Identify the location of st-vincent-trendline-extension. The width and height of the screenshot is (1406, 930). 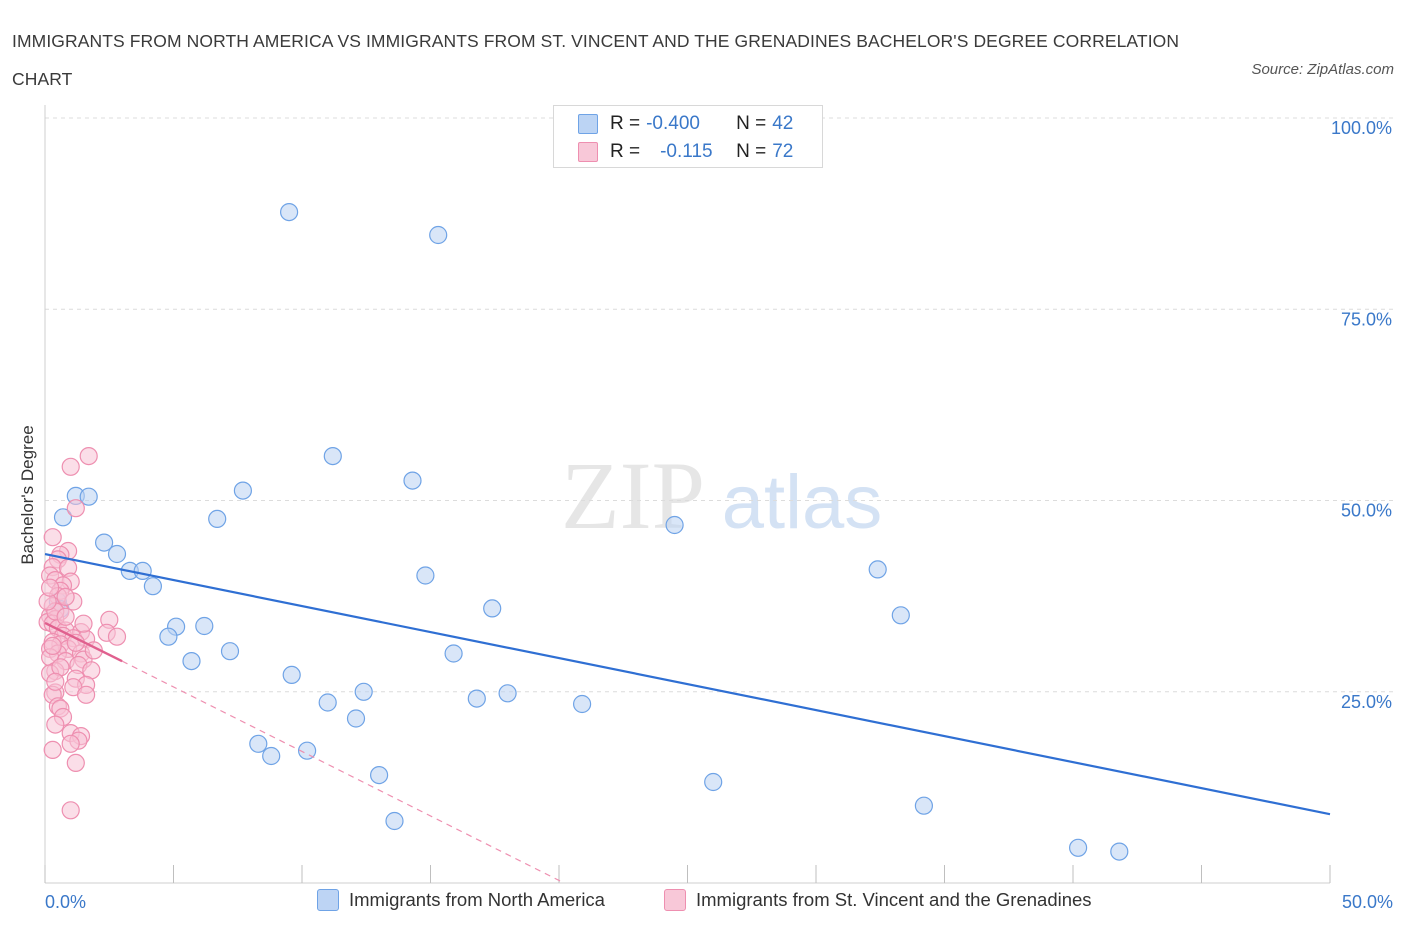
(343, 772).